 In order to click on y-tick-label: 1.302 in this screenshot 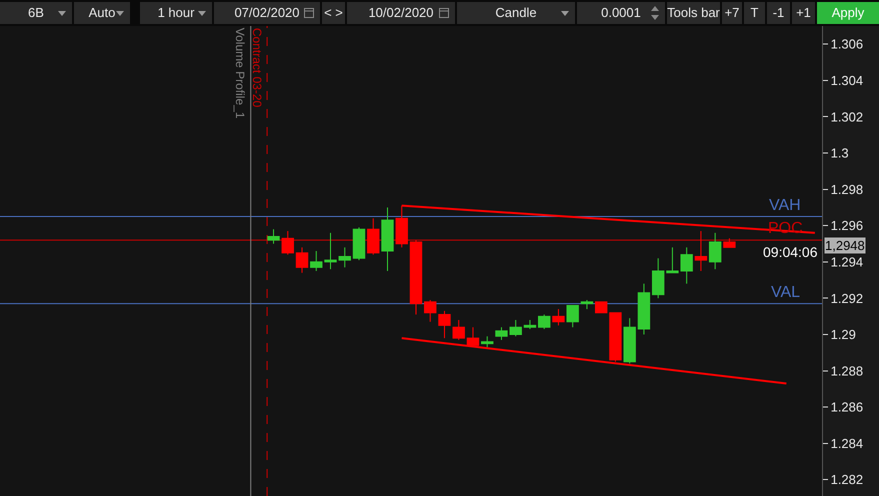, I will do `click(847, 116)`.